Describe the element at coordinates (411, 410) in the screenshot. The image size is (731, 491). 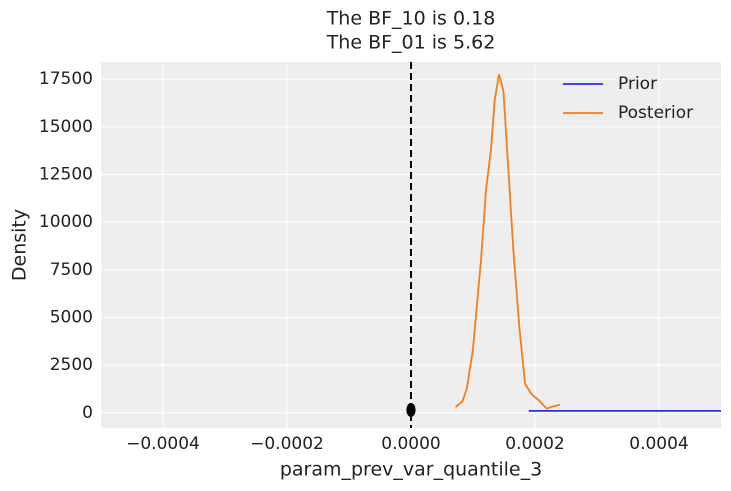
I see `point` at that location.